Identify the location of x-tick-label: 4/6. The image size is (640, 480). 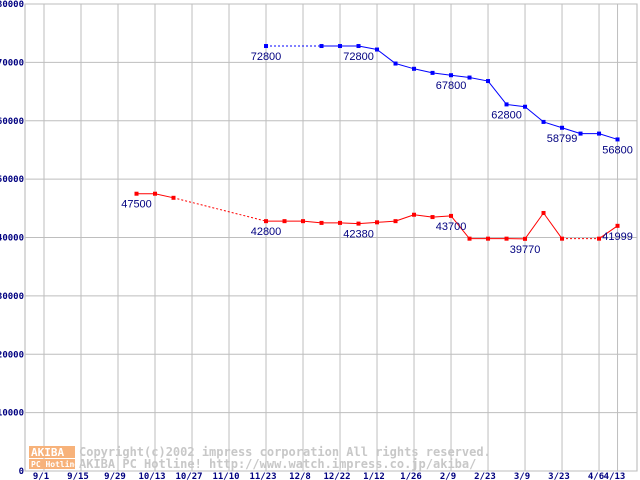
(596, 476).